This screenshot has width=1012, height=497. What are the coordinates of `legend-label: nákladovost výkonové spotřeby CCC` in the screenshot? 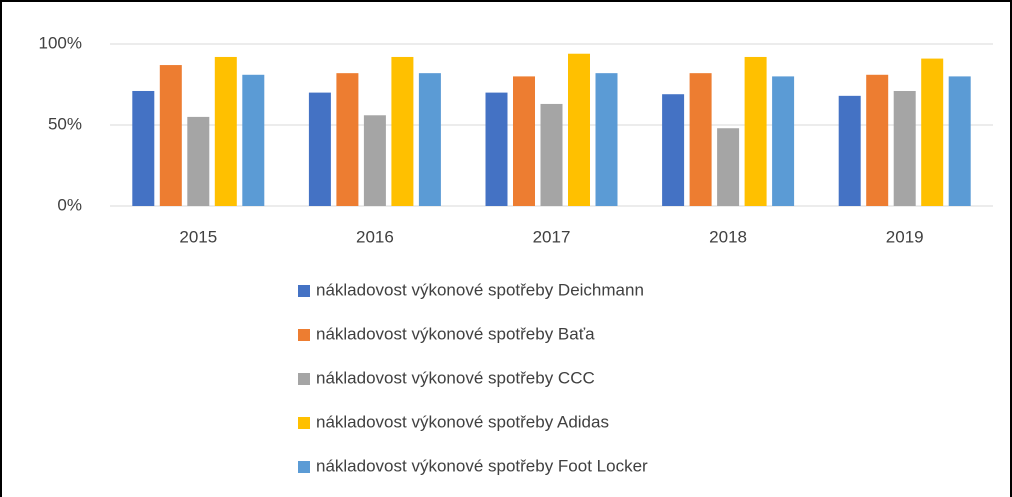 It's located at (455, 377).